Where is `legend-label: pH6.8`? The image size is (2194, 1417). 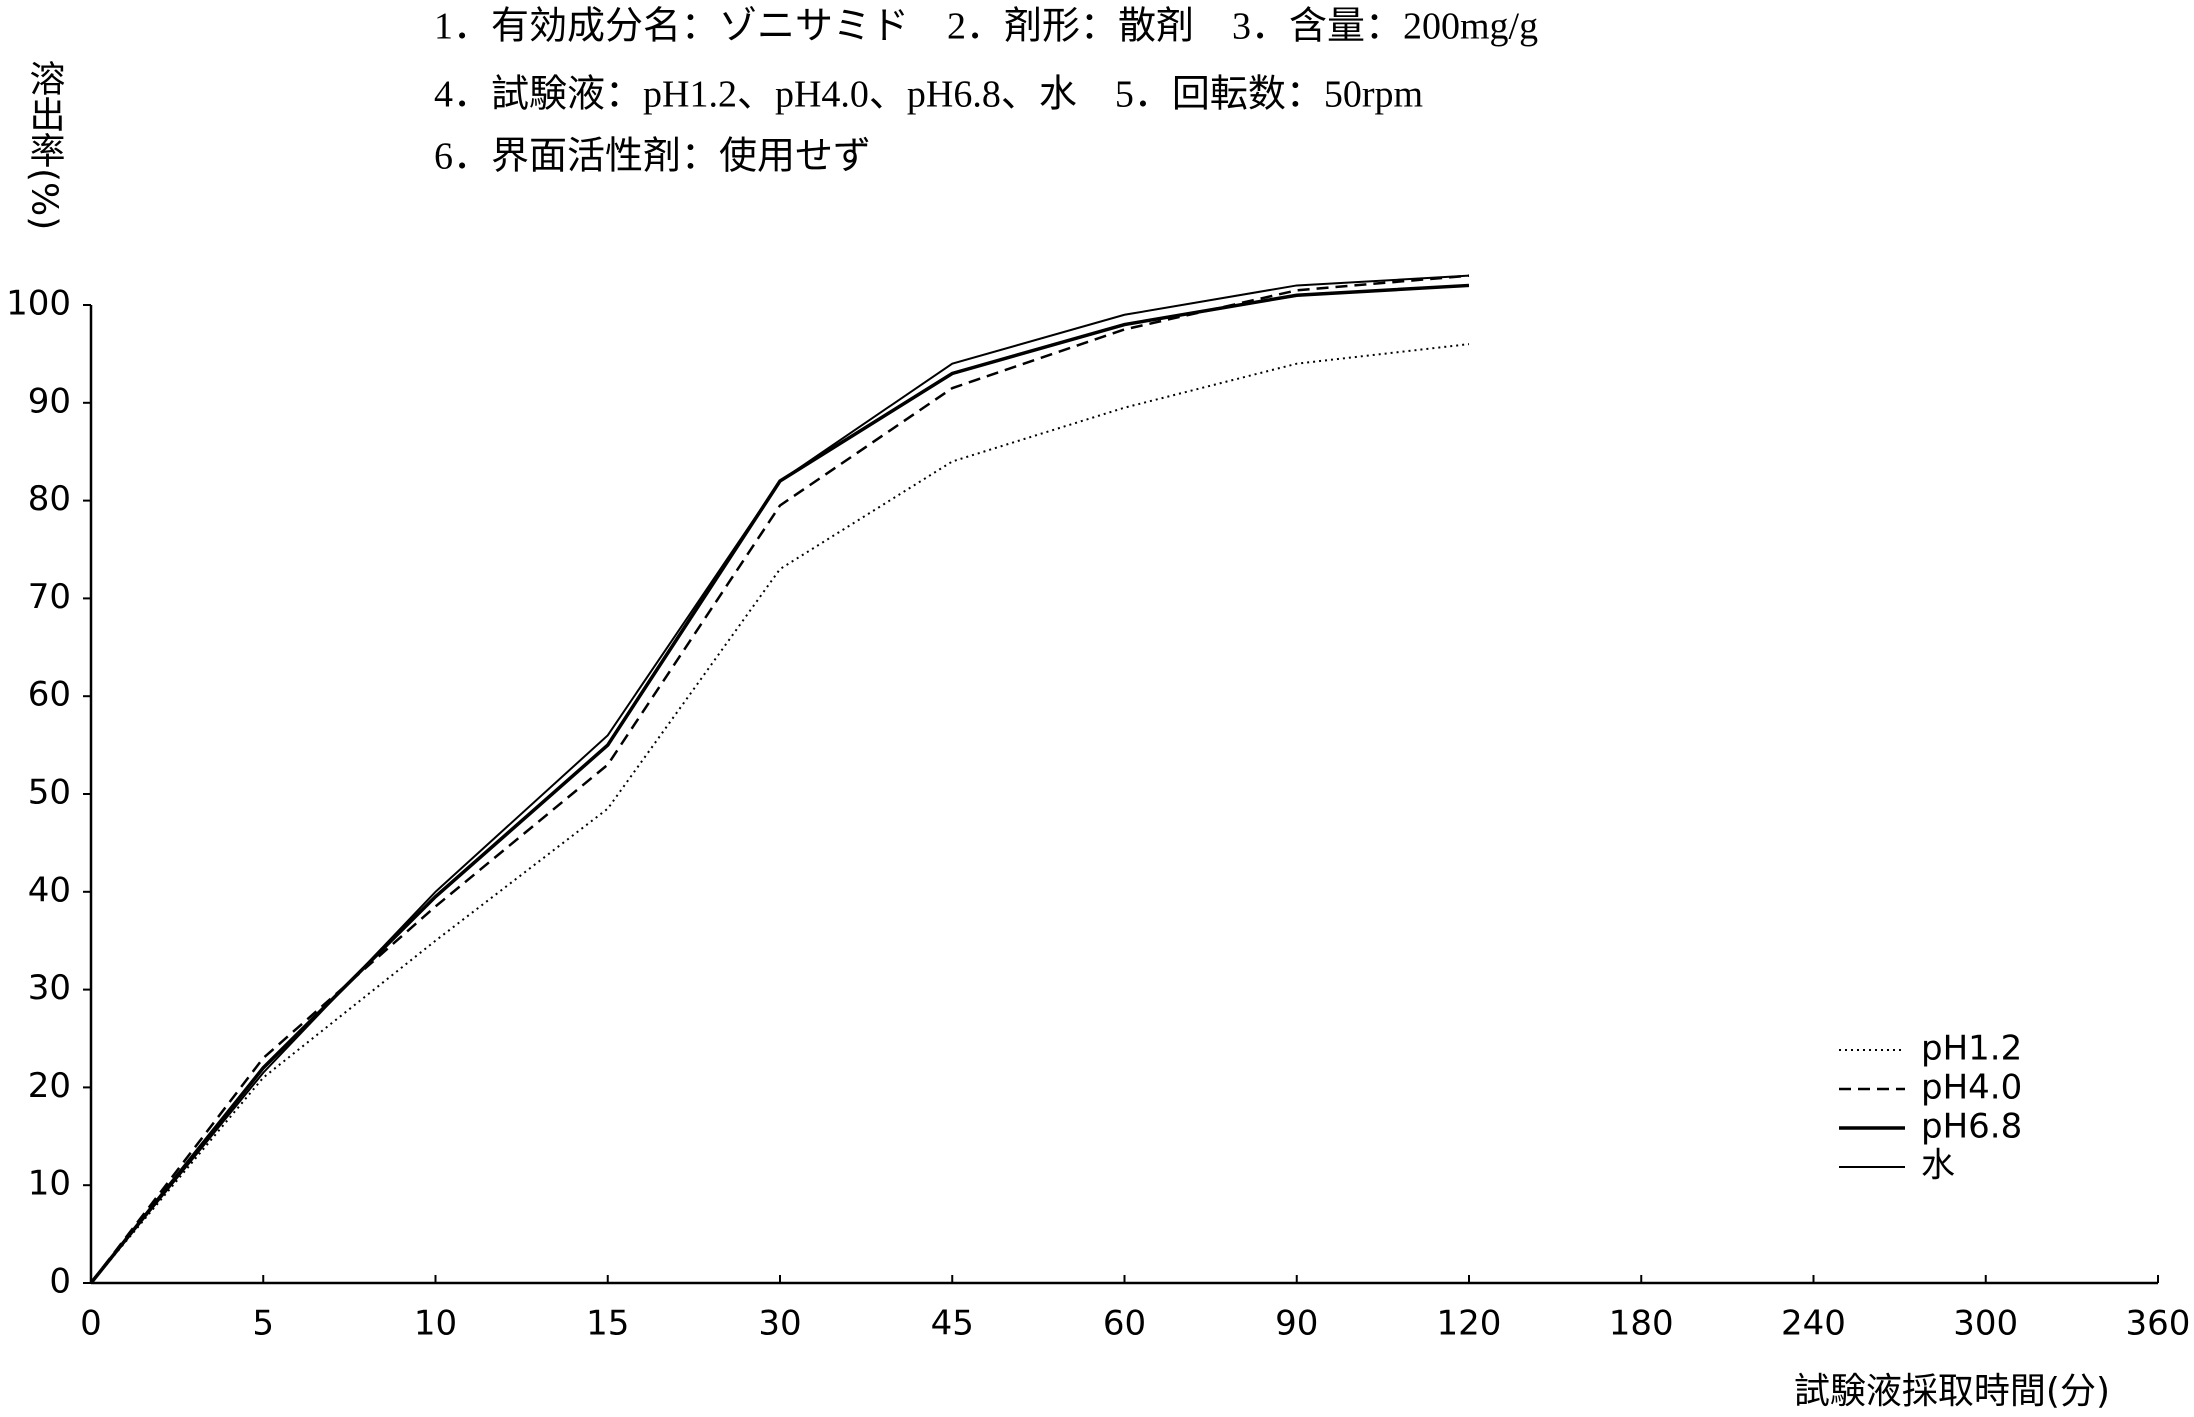 legend-label: pH6.8 is located at coordinates (1971, 1127).